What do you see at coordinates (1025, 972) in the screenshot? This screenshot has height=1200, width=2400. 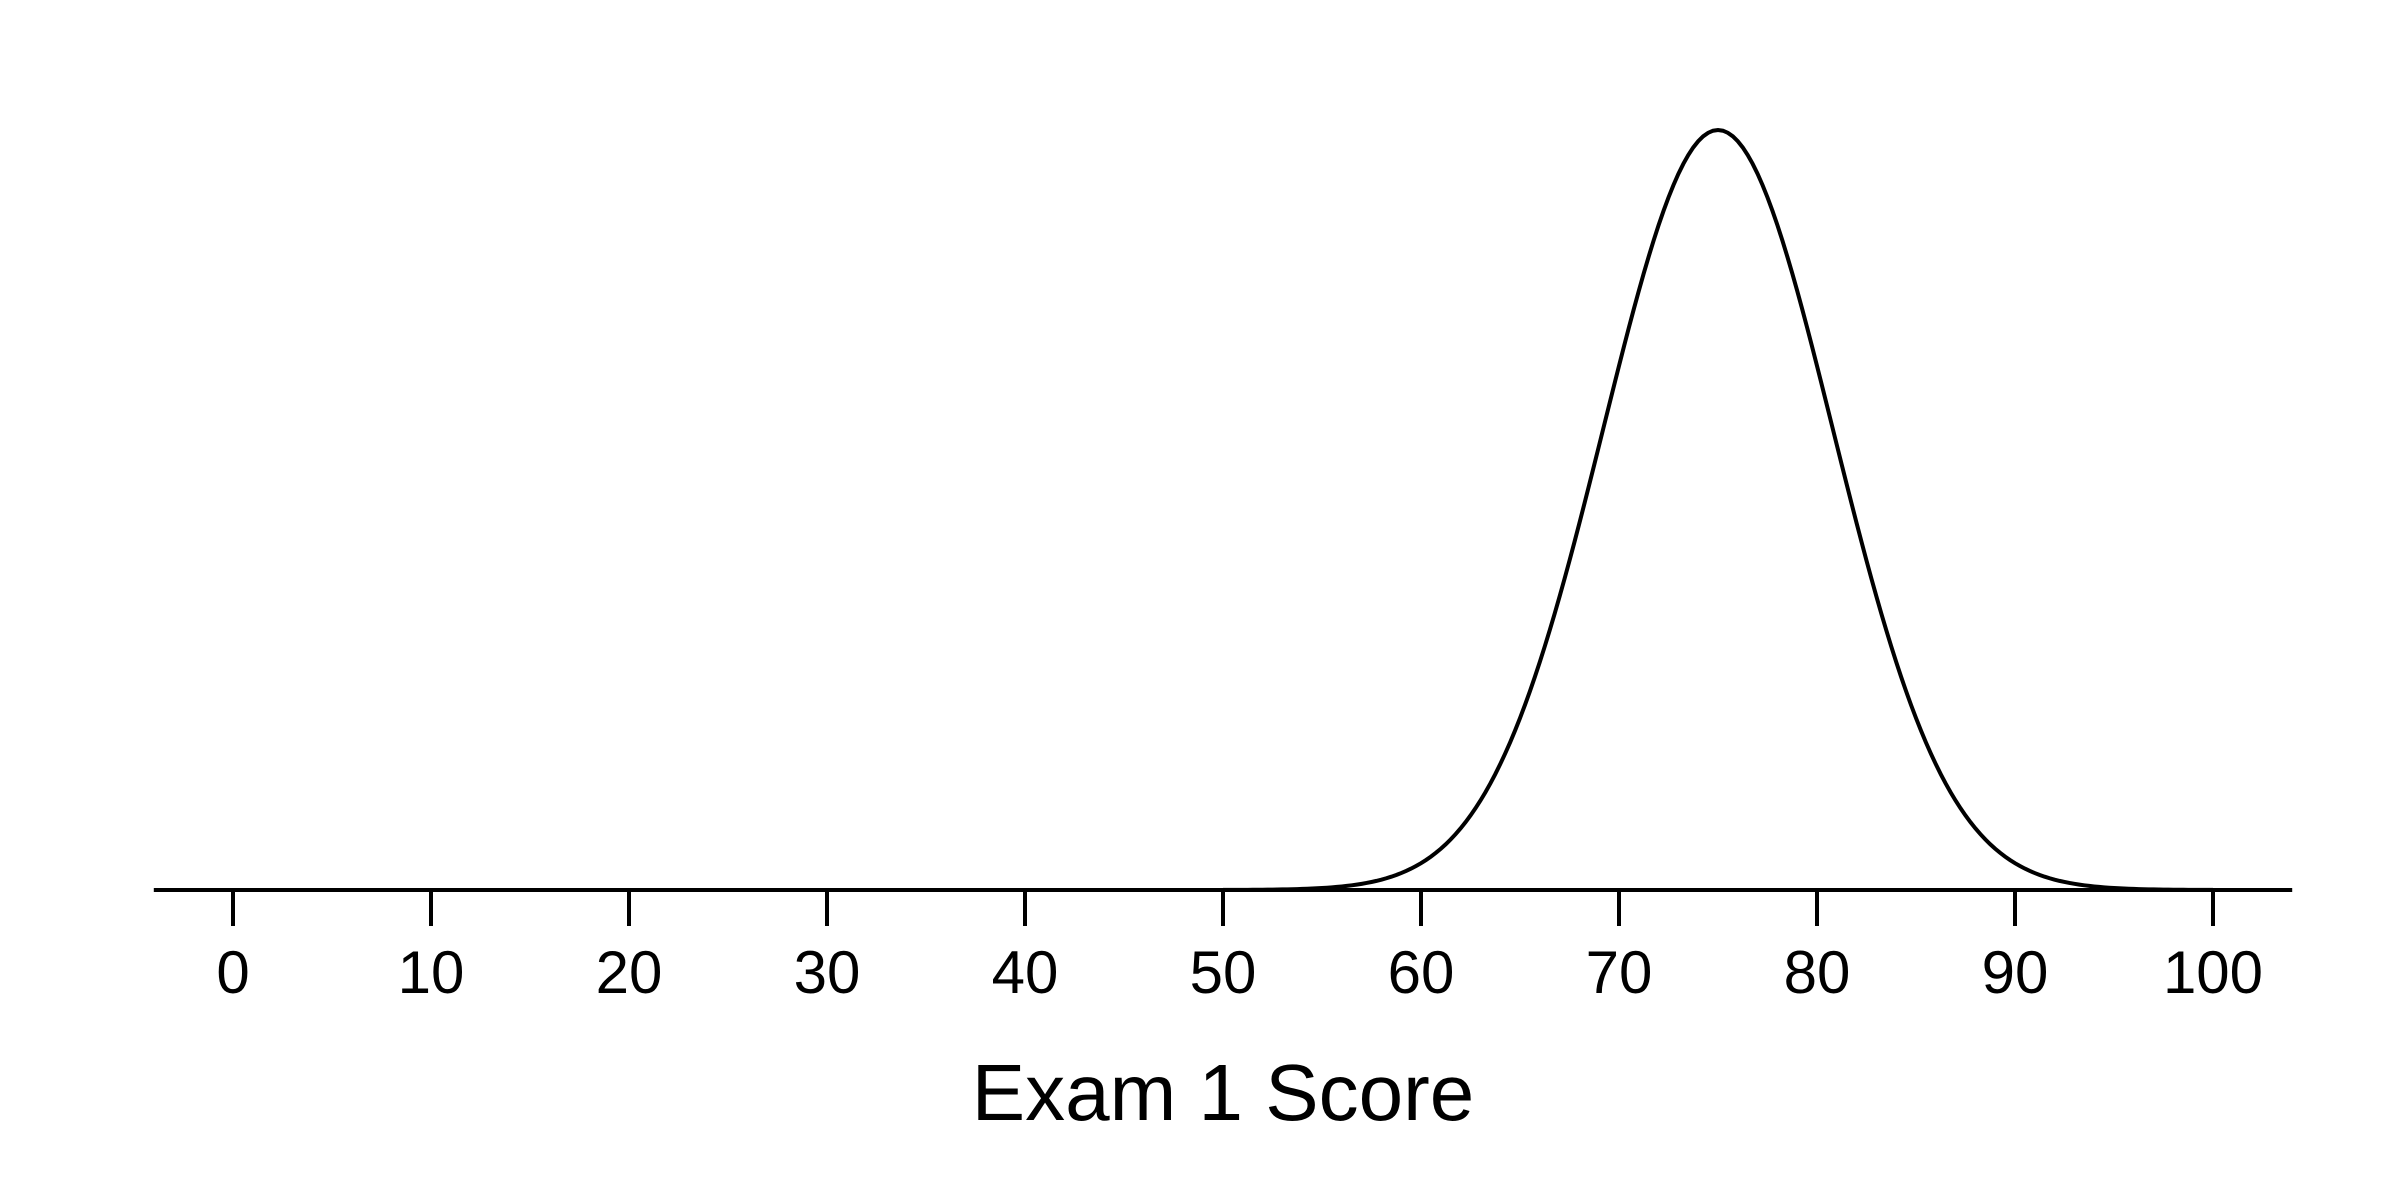 I see `x-tick-label: 40` at bounding box center [1025, 972].